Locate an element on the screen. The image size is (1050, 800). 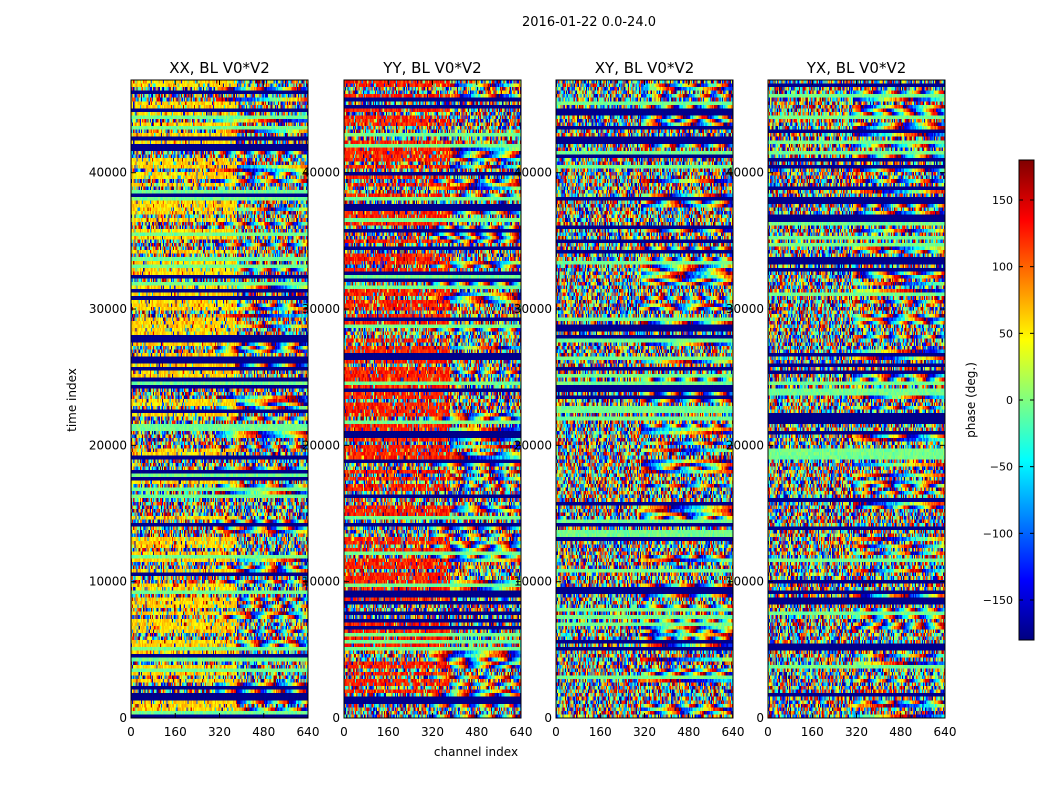
colorbar-ticks: 150 100 50 0 −50 −100 −150 is located at coordinates (1008, 400).